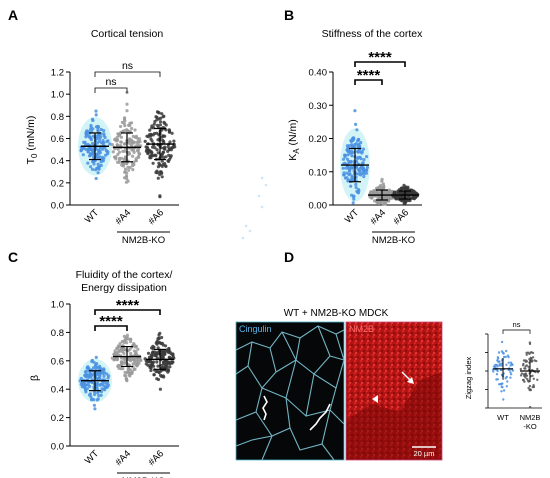 The image size is (550, 478). Describe the element at coordinates (424, 453) in the screenshot. I see `scale-bar-label: 20 µm` at that location.